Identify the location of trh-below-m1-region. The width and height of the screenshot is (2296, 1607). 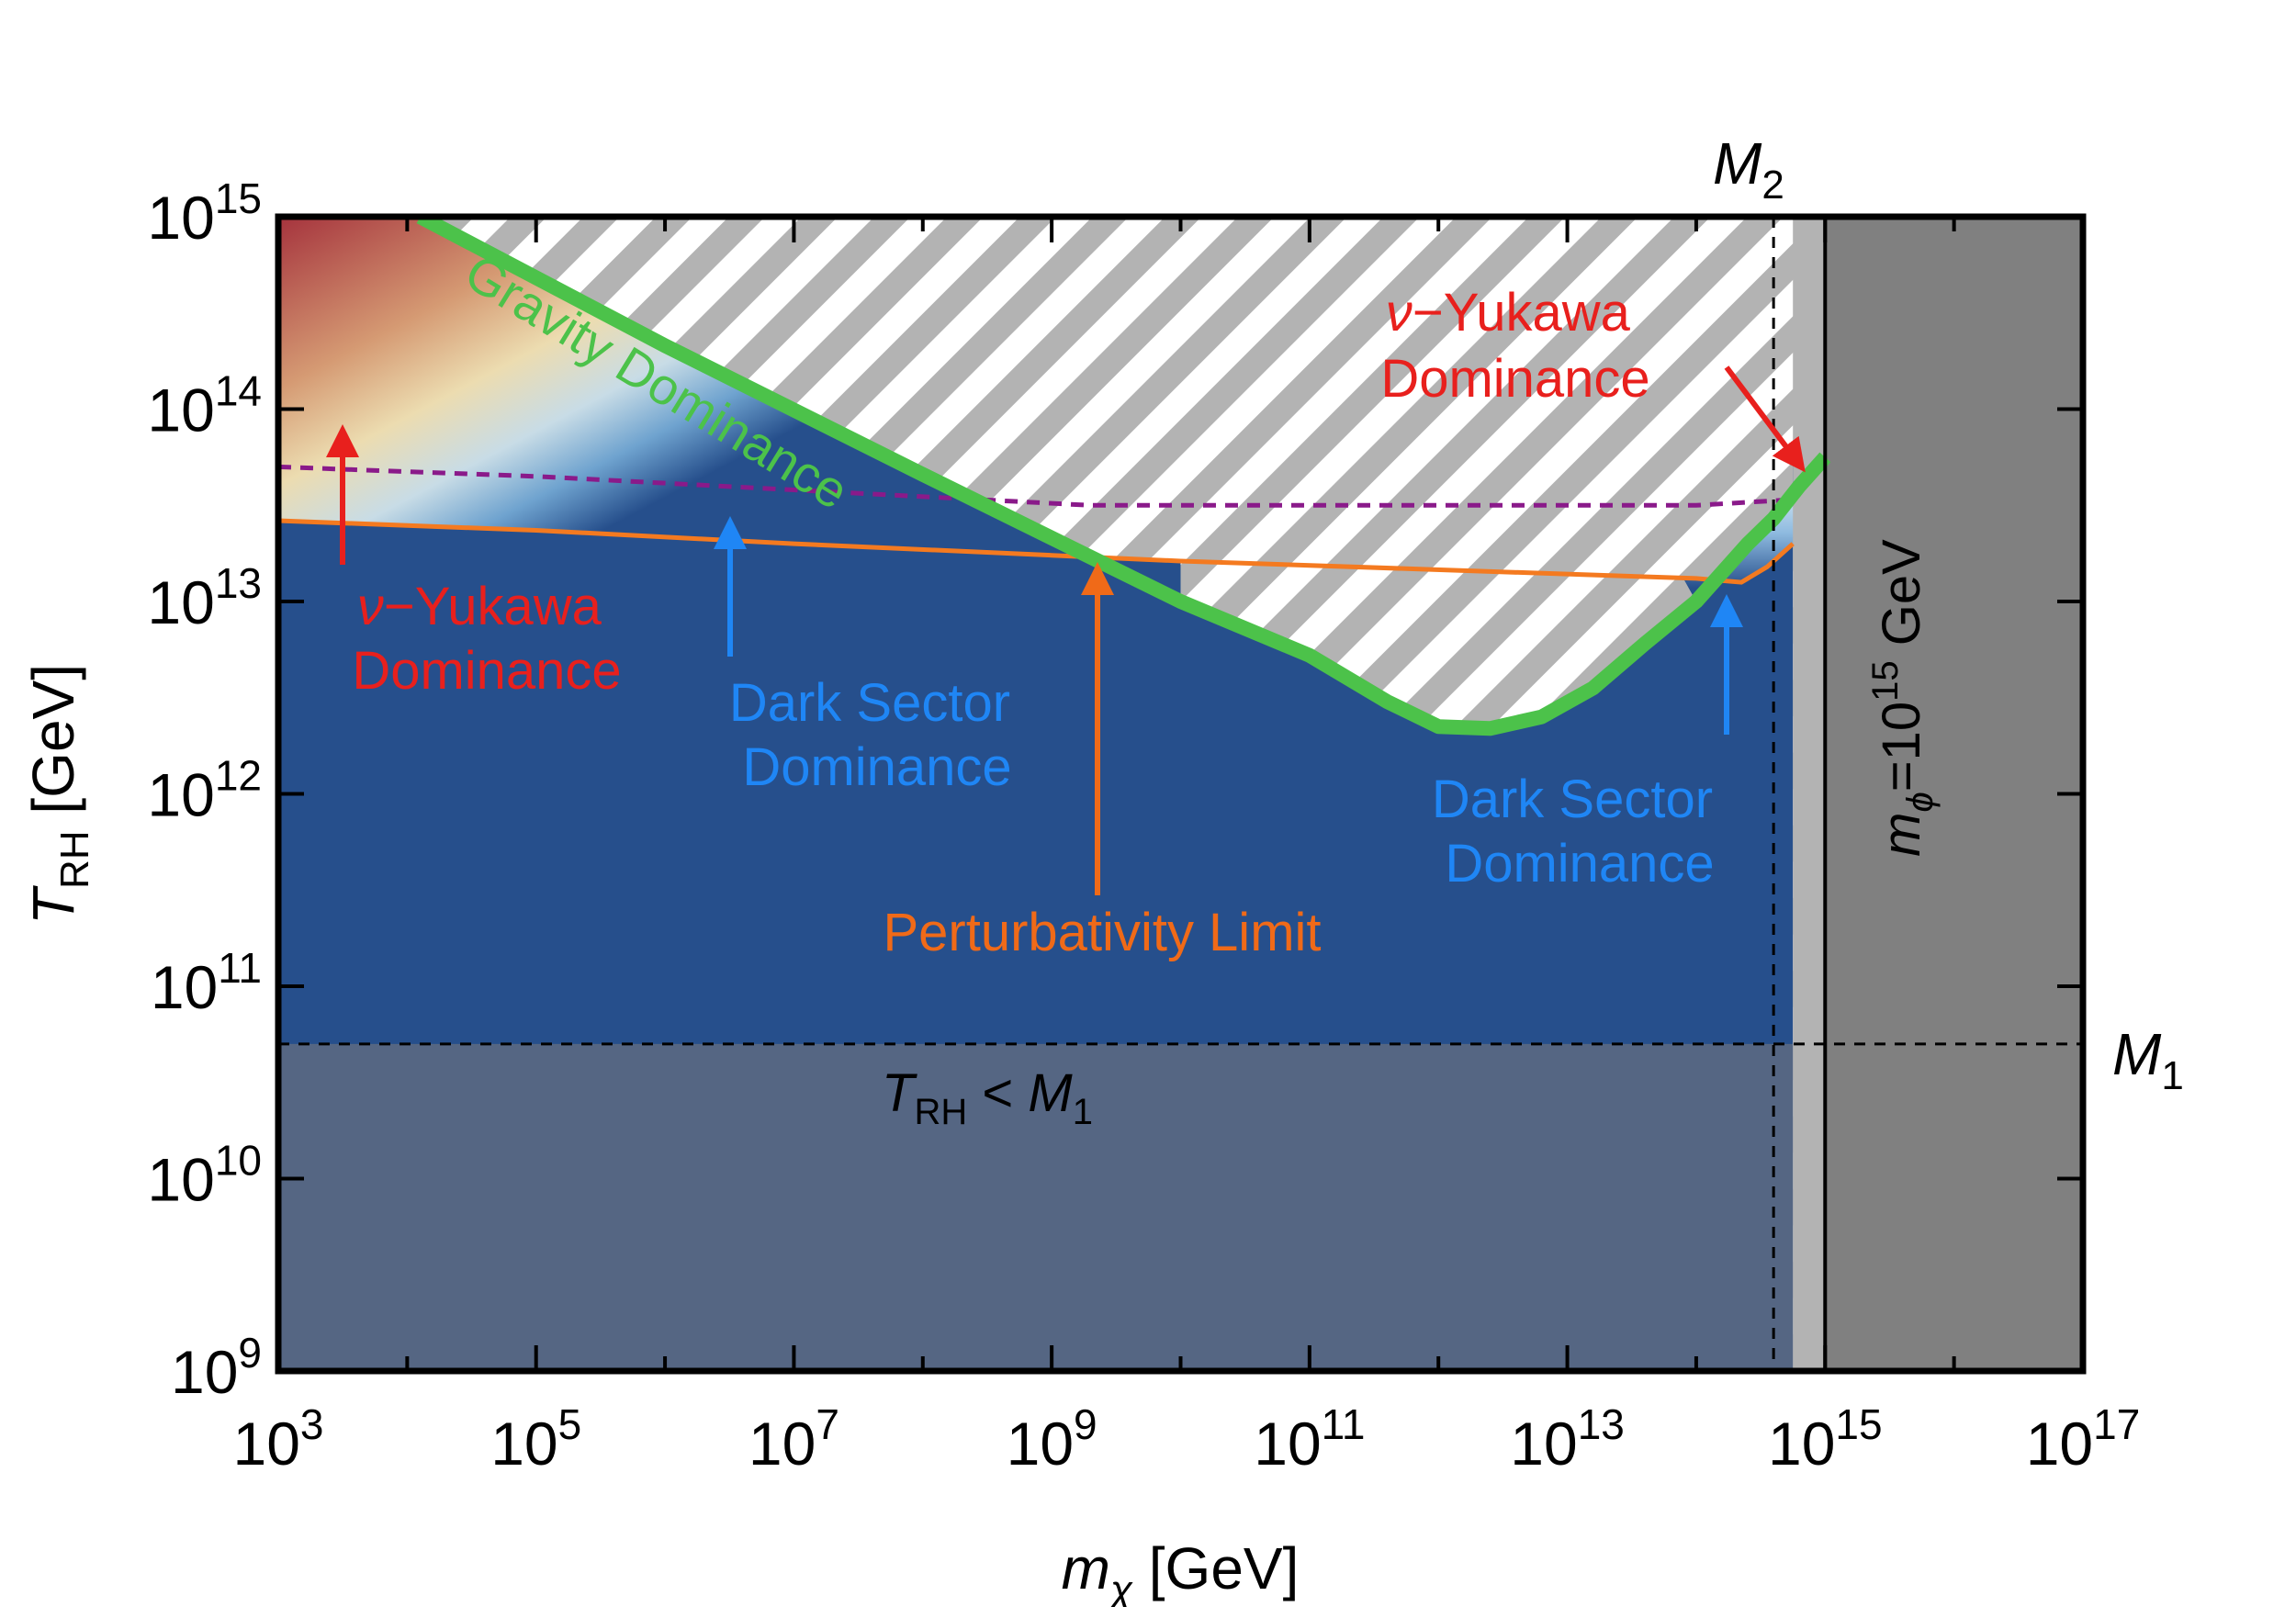
(1036, 1207).